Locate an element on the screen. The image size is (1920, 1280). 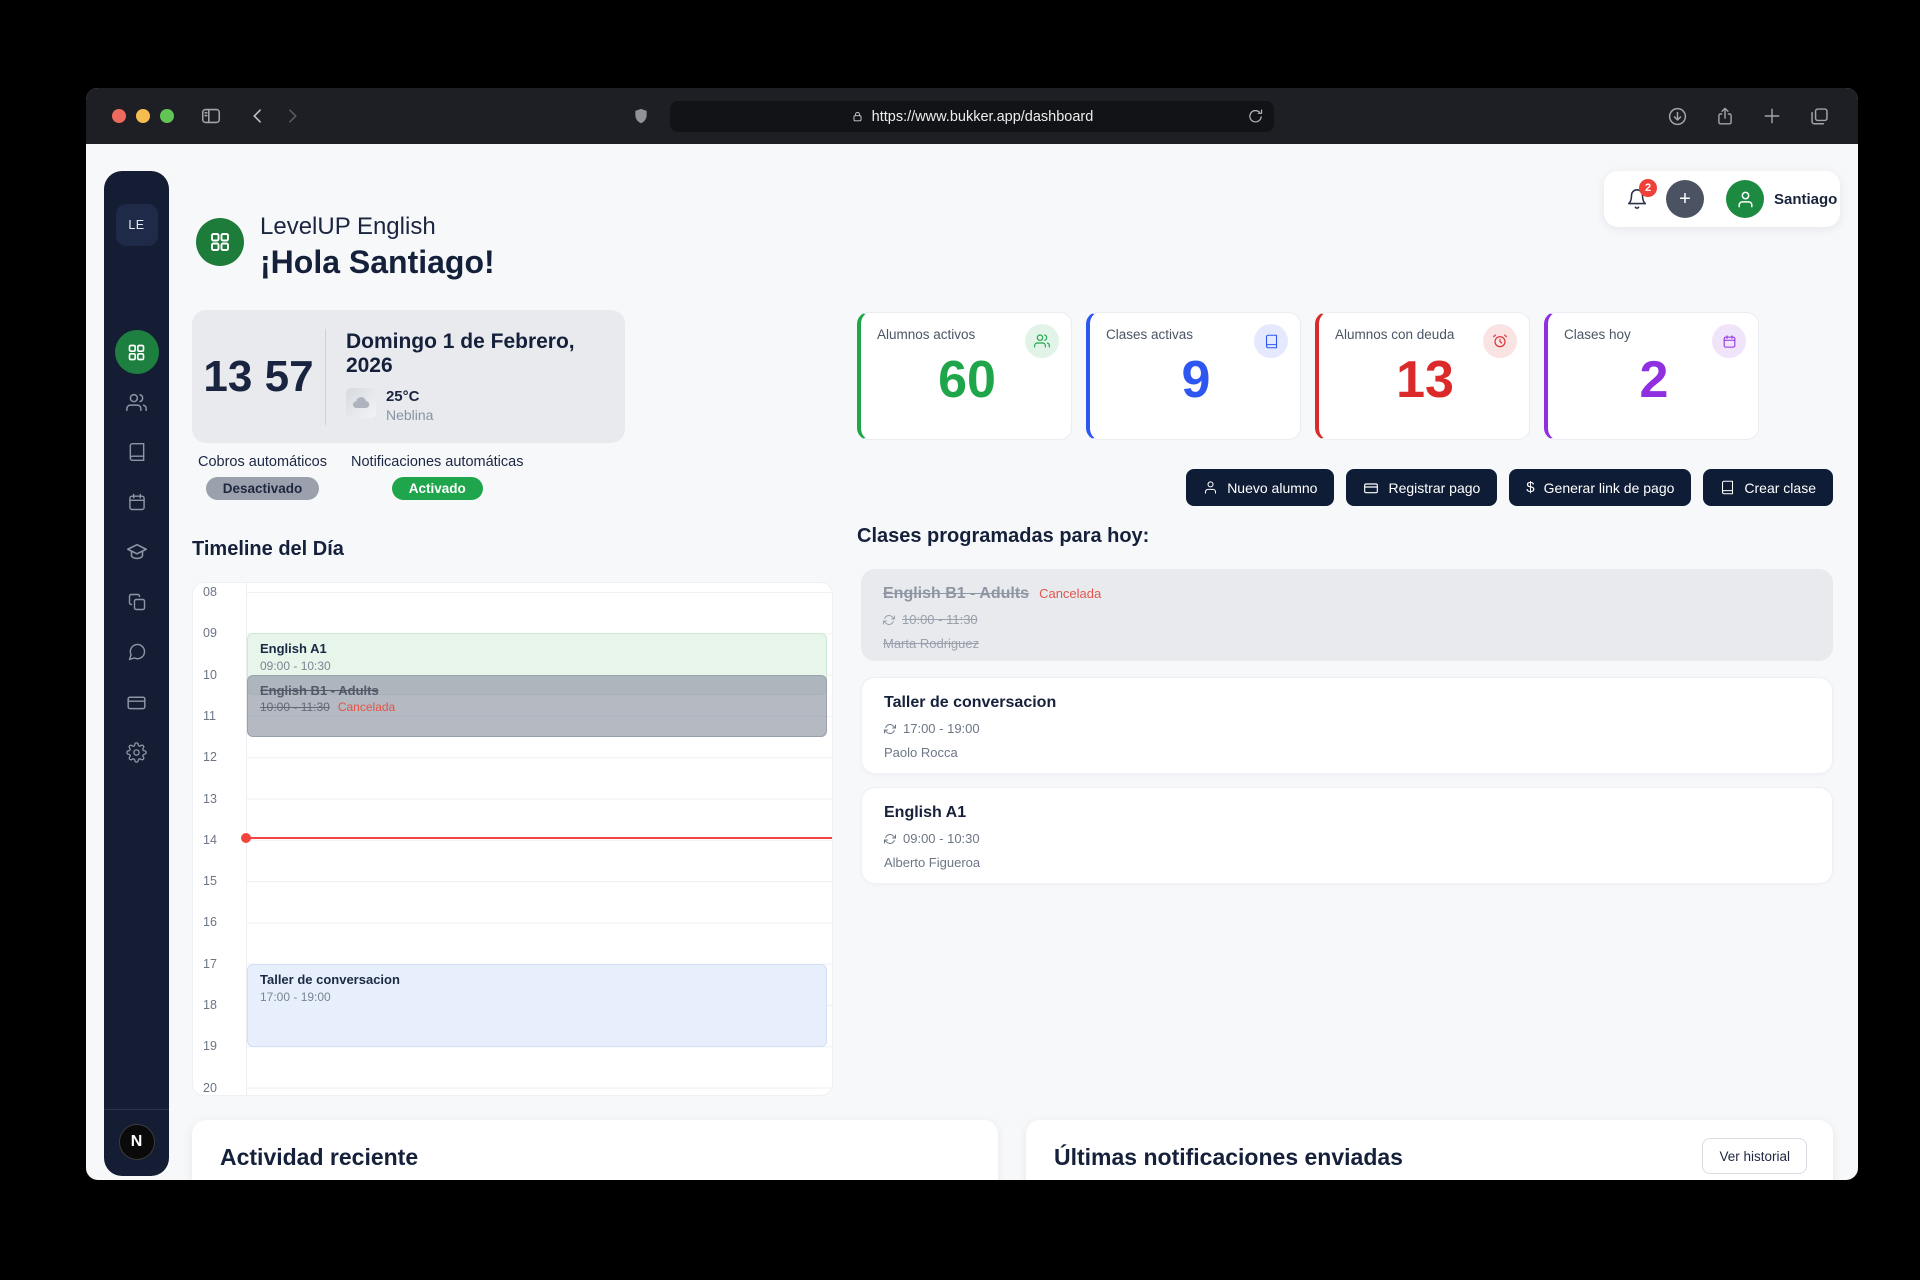
hour-label: 17 is located at coordinates (210, 964).